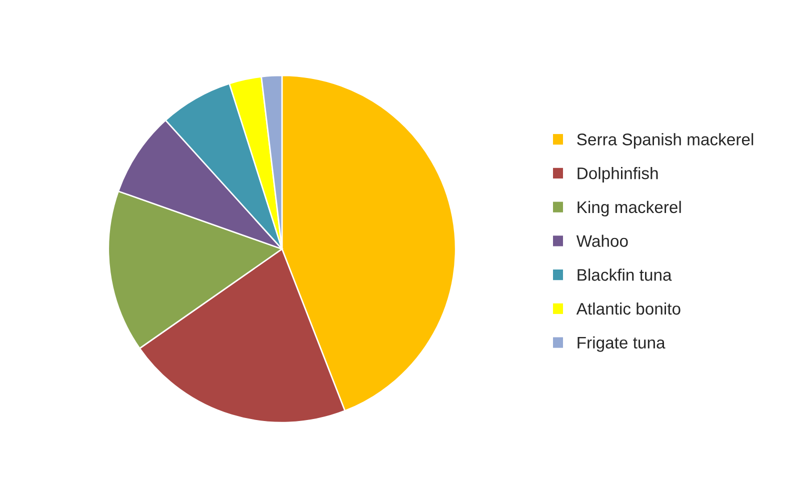 This screenshot has height=485, width=803. Describe the element at coordinates (618, 174) in the screenshot. I see `legend-label: Dolphinfish` at that location.